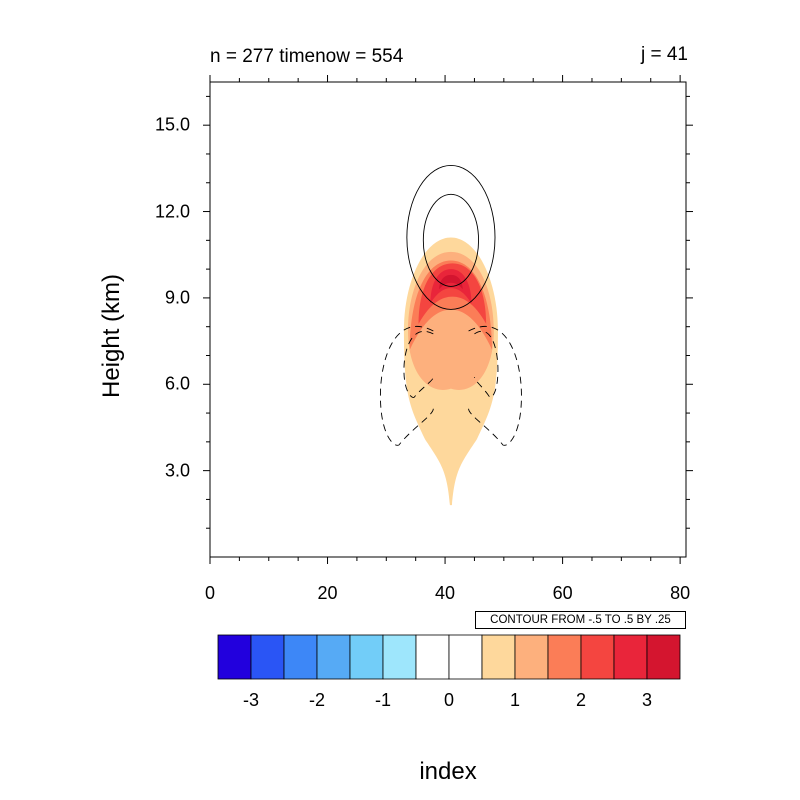 This screenshot has width=800, height=800. Describe the element at coordinates (210, 593) in the screenshot. I see `x-tick-label: 0` at that location.